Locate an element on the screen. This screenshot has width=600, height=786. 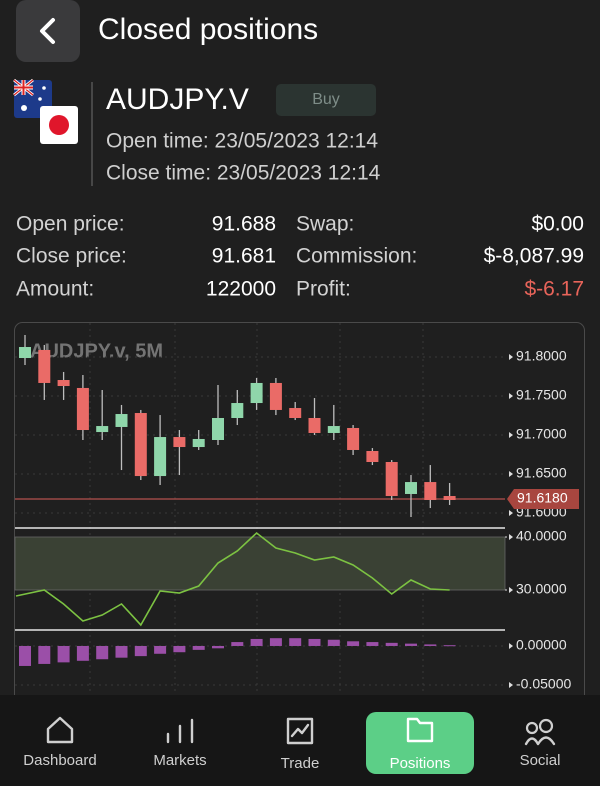
y-tick-label: 30.0000 is located at coordinates (541, 589).